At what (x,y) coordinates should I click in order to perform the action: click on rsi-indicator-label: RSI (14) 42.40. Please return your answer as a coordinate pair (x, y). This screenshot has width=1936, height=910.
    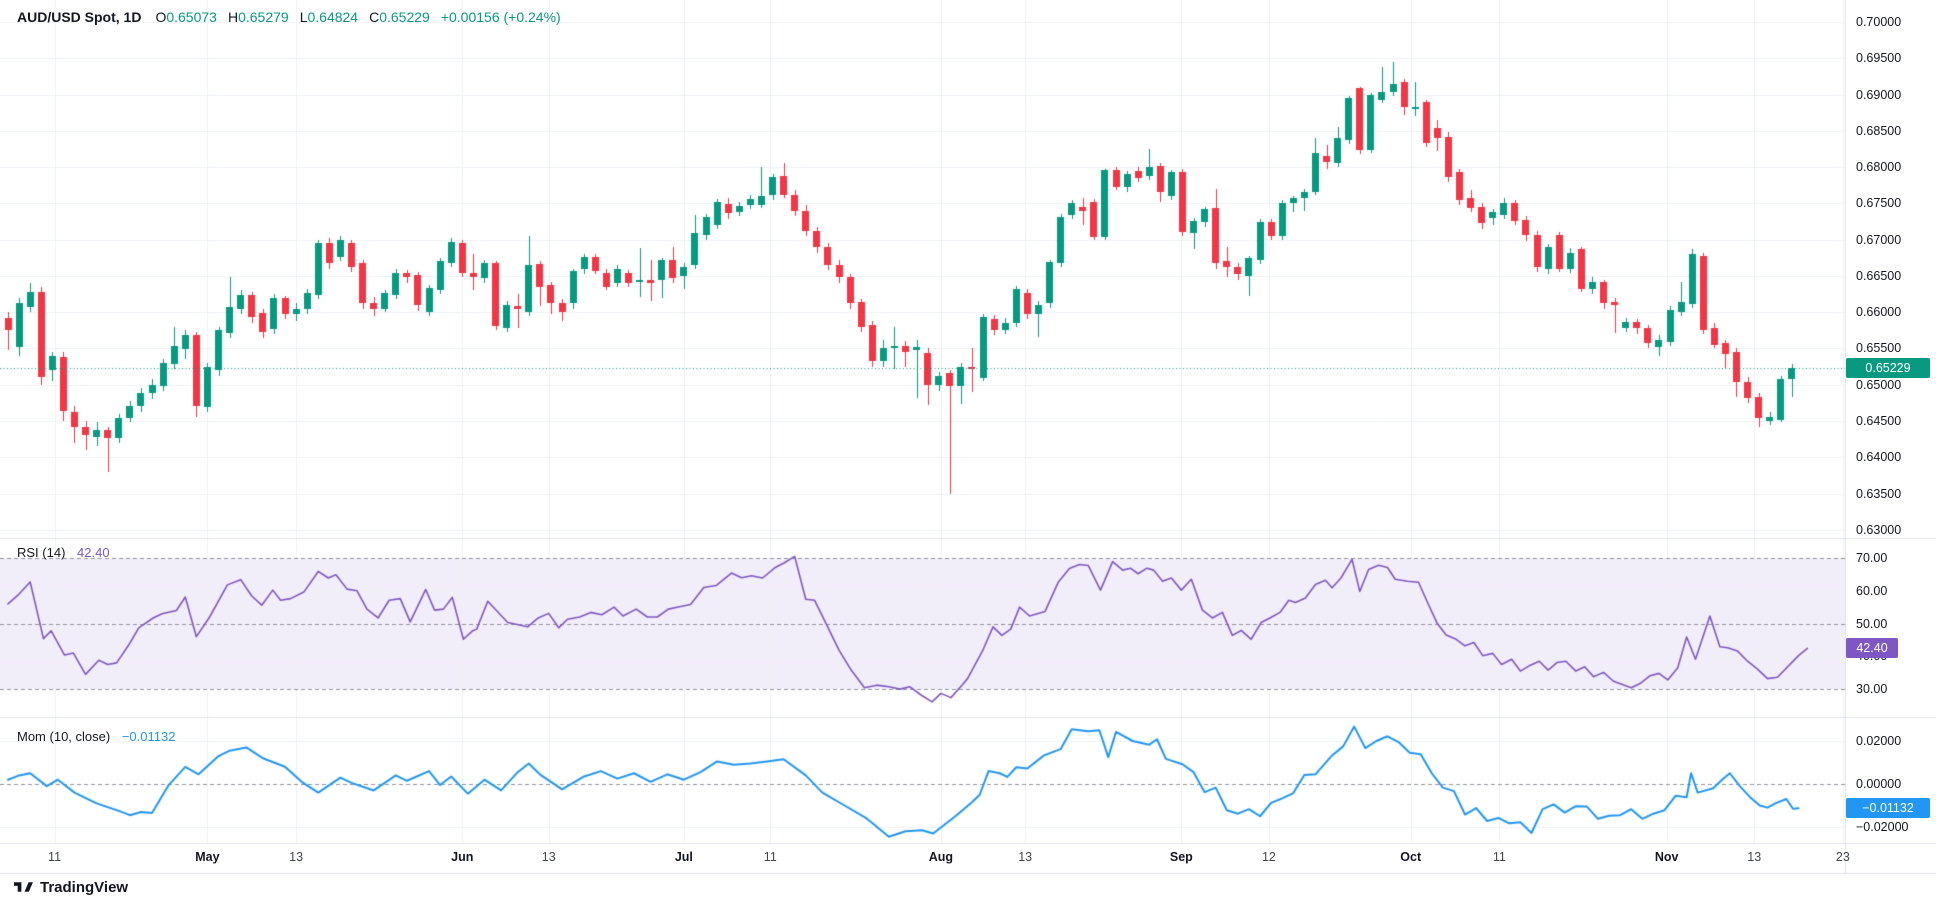
    Looking at the image, I should click on (63, 552).